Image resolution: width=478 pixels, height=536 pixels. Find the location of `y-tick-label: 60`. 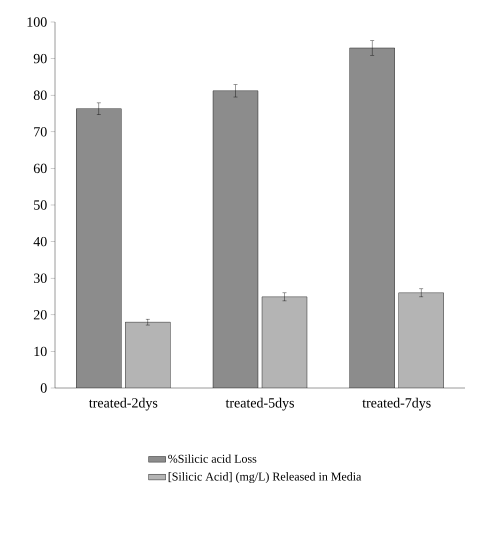

y-tick-label: 60 is located at coordinates (40, 169).